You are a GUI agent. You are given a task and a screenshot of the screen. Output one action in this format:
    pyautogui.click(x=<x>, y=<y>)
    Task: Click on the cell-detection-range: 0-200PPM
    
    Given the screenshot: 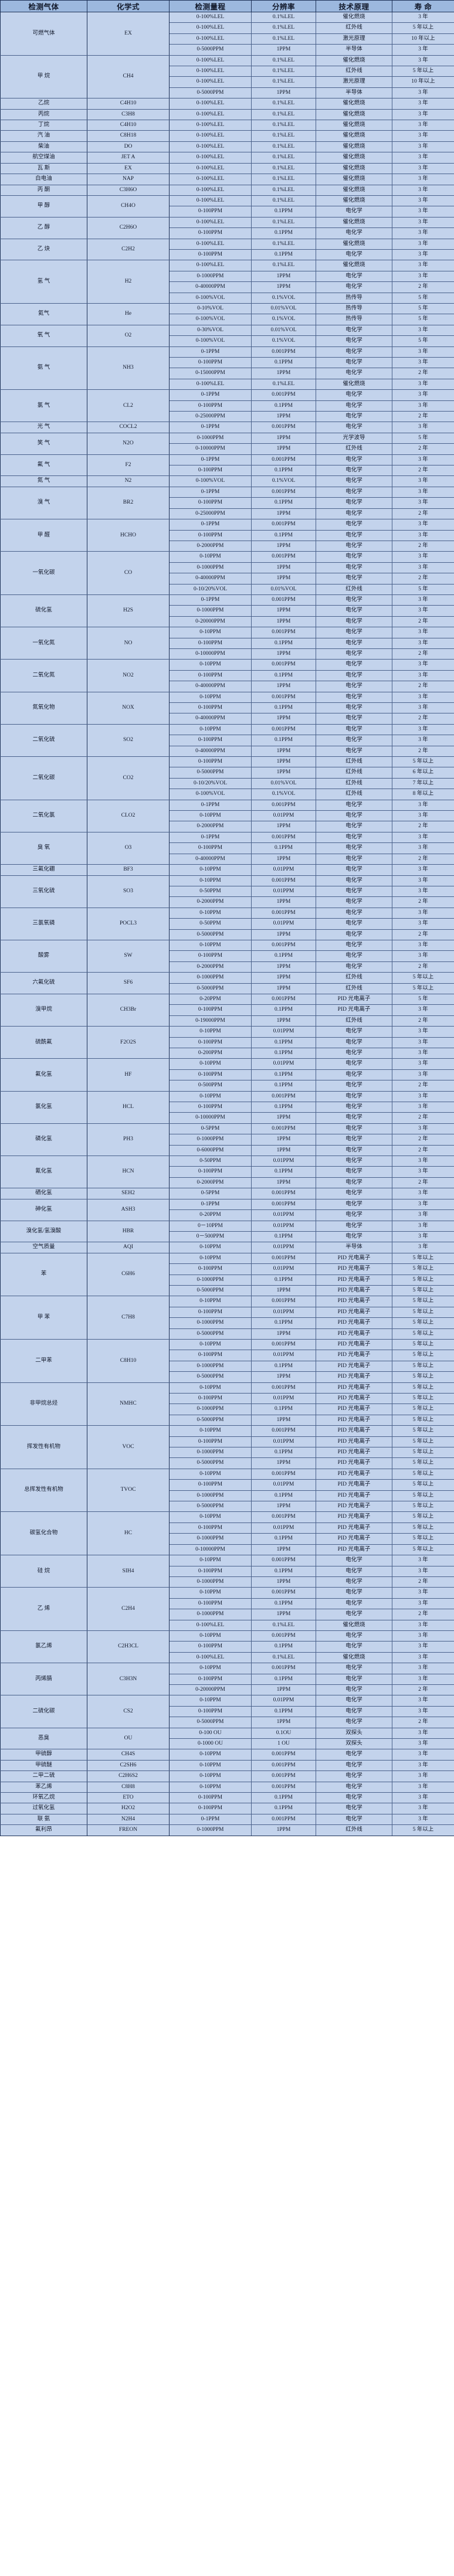 What is the action you would take?
    pyautogui.click(x=210, y=1053)
    